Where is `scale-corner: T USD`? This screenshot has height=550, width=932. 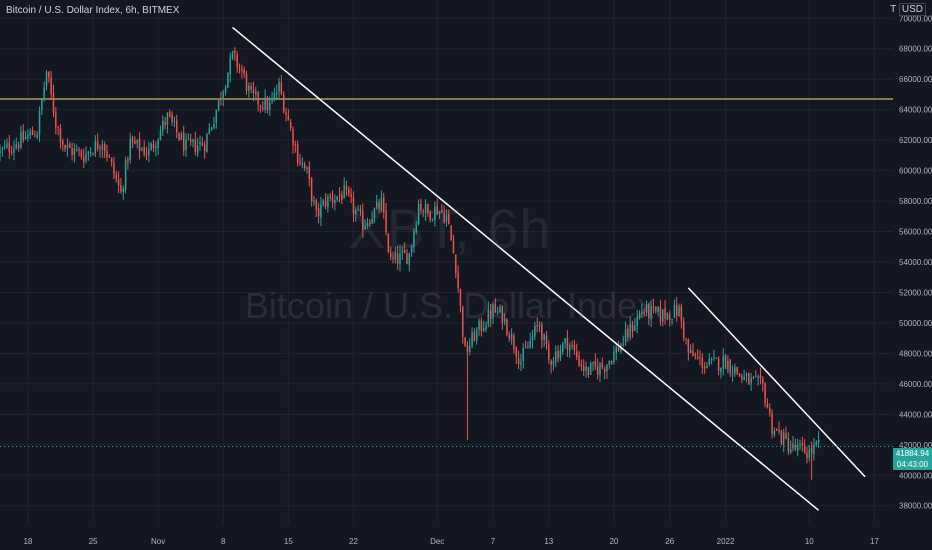 scale-corner: T USD is located at coordinates (908, 9).